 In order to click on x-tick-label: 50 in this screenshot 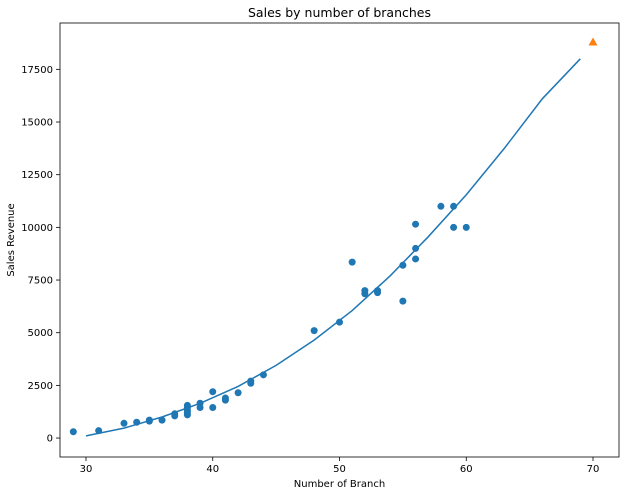, I will do `click(339, 469)`.